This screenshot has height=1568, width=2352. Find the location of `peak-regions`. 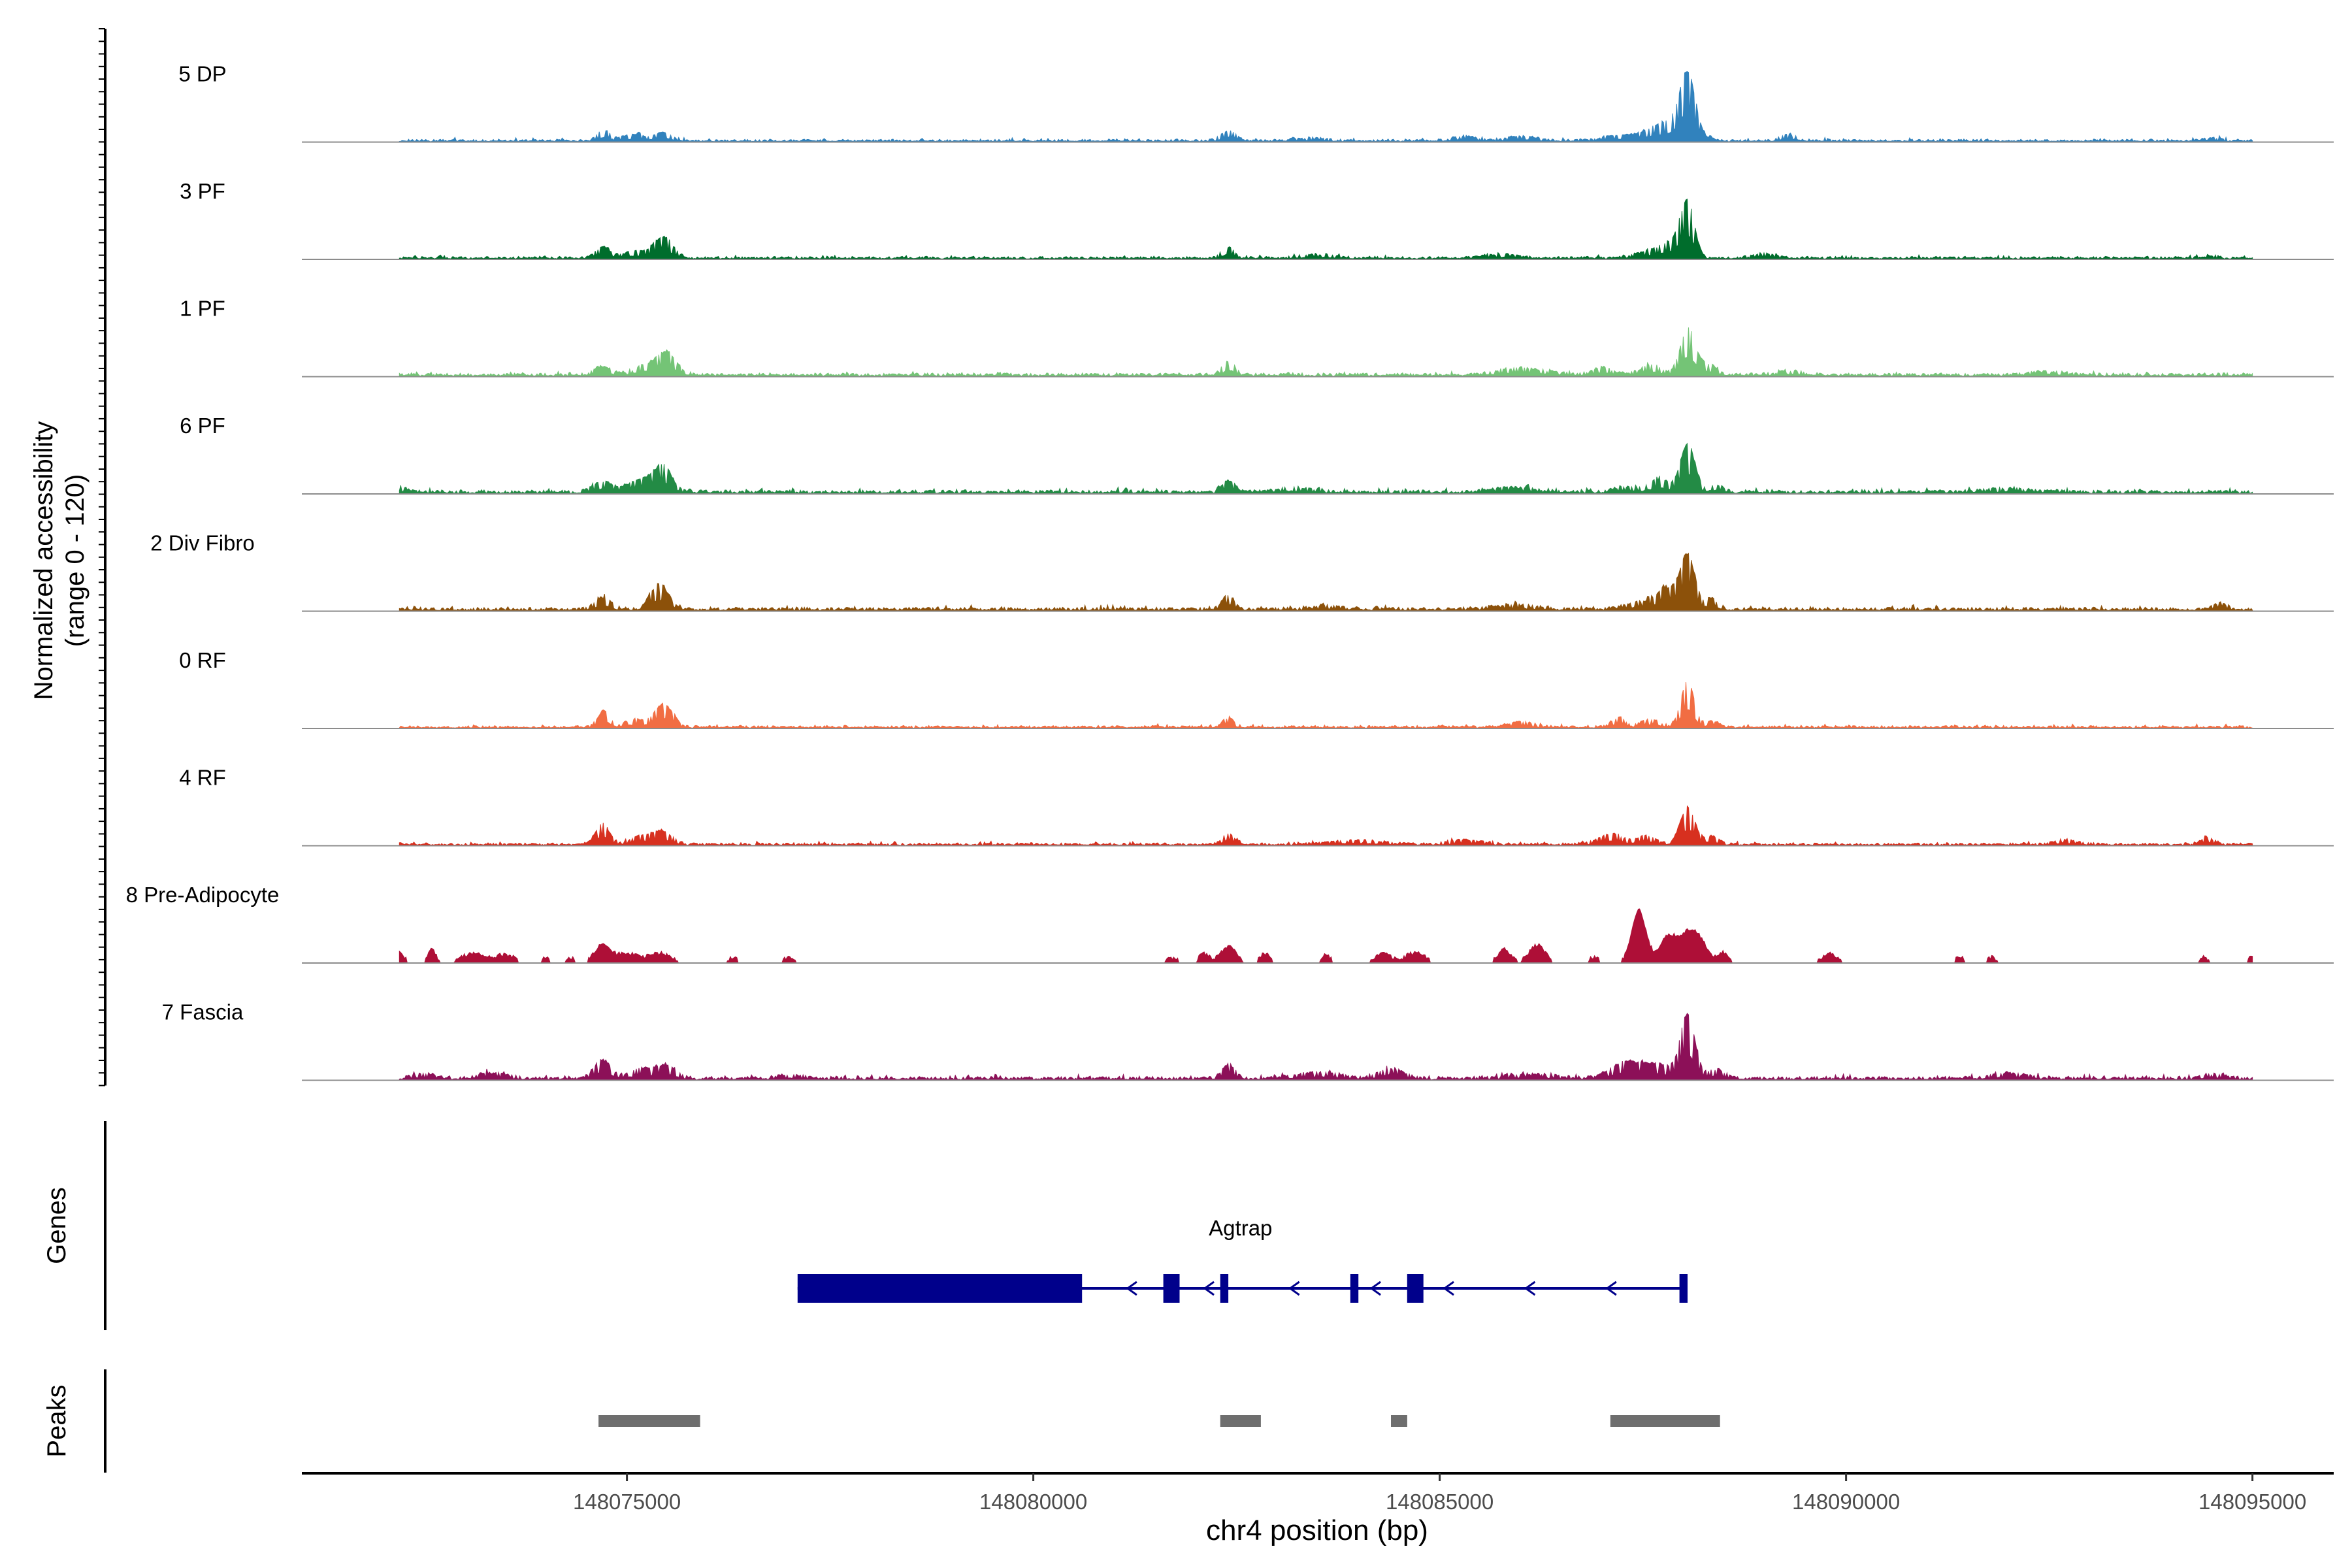

peak-regions is located at coordinates (1159, 1421).